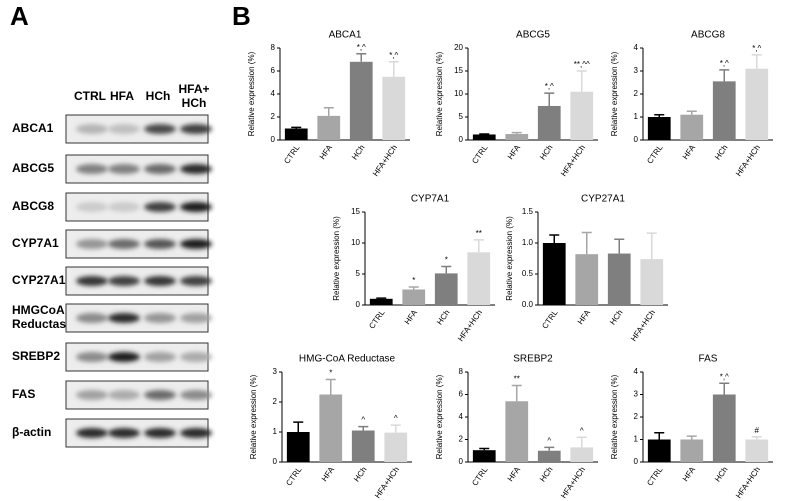  Describe the element at coordinates (528, 242) in the screenshot. I see `y-tick-label: 1.0` at that location.